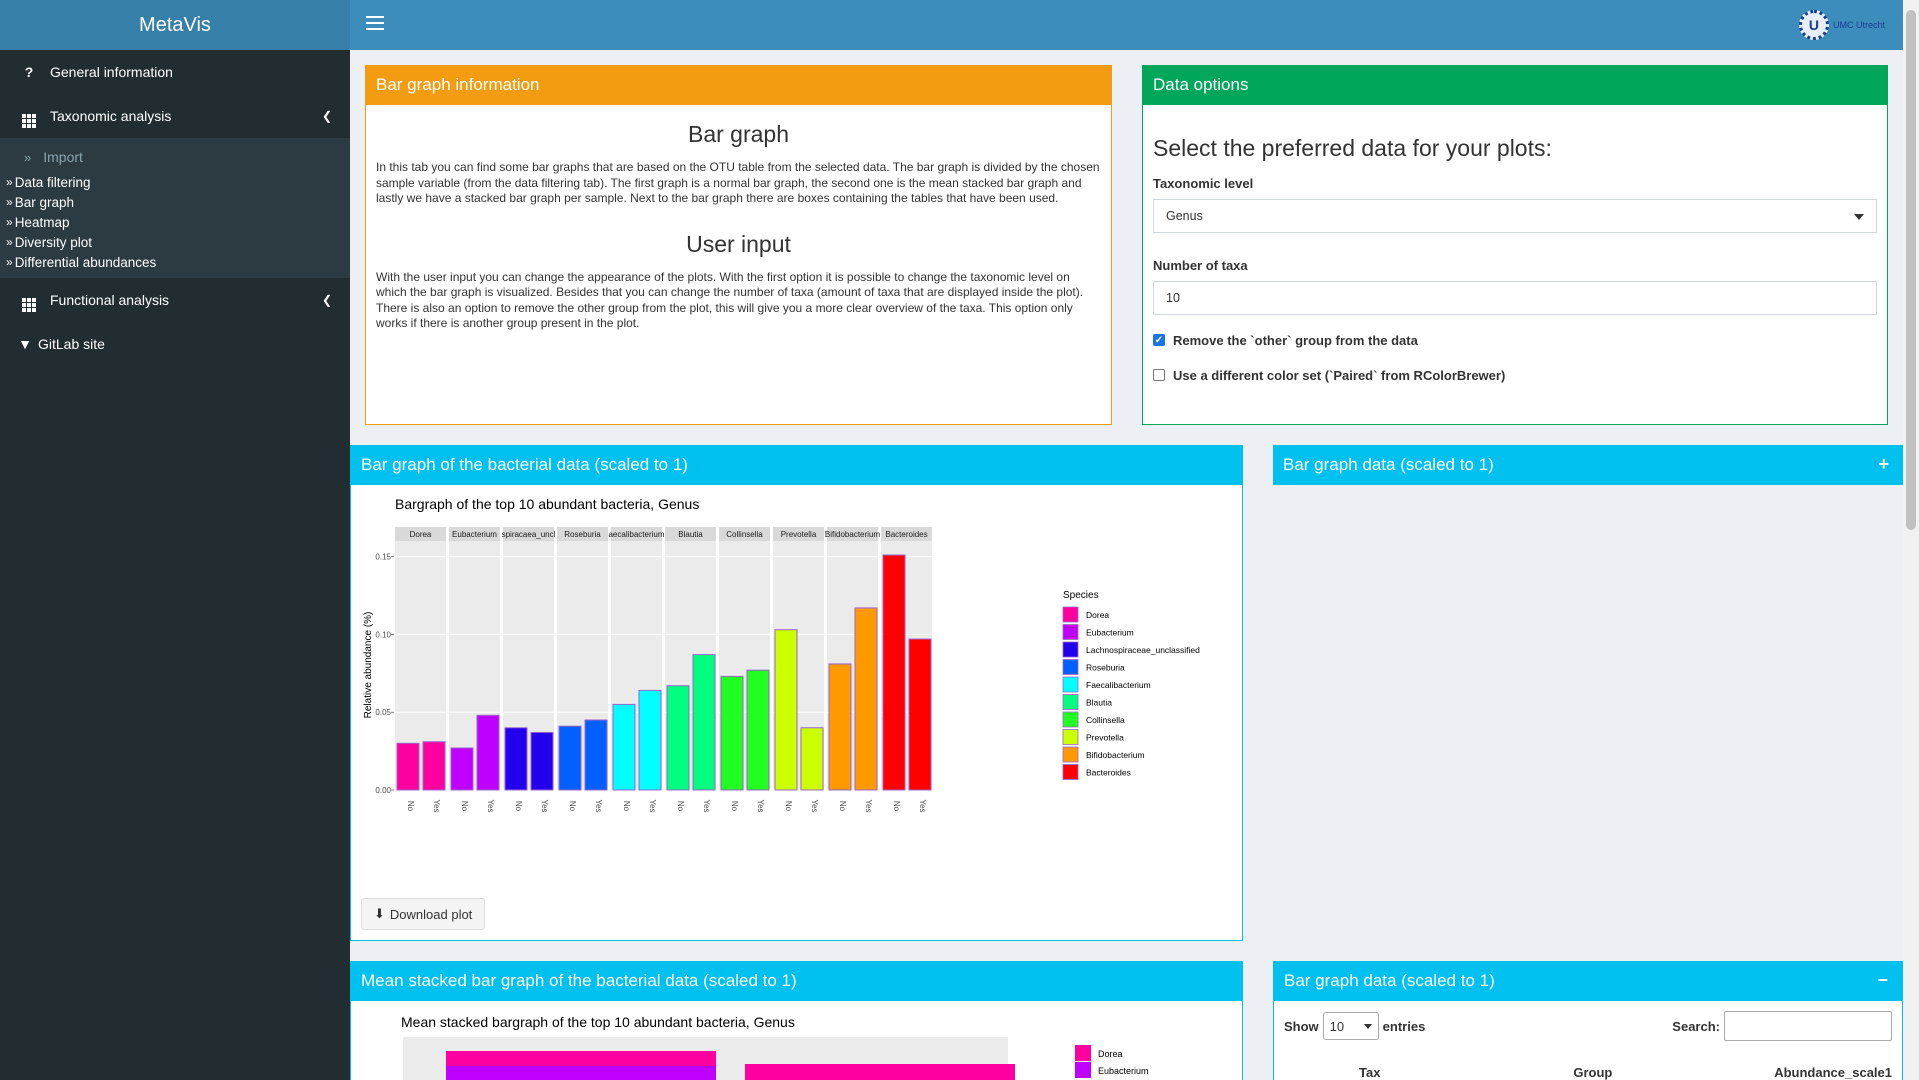 The width and height of the screenshot is (1919, 1080). I want to click on expand-icon: +, so click(1883, 464).